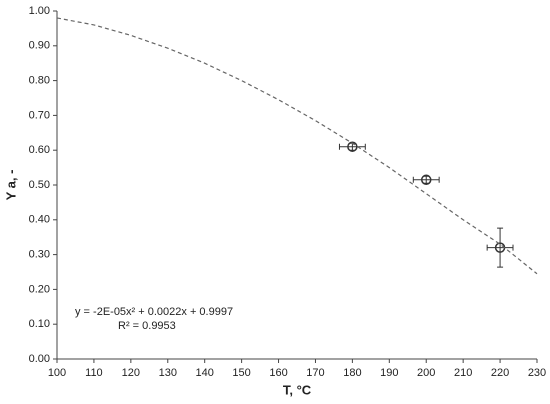  Describe the element at coordinates (39, 81) in the screenshot. I see `y-tick-label: 0.80` at that location.